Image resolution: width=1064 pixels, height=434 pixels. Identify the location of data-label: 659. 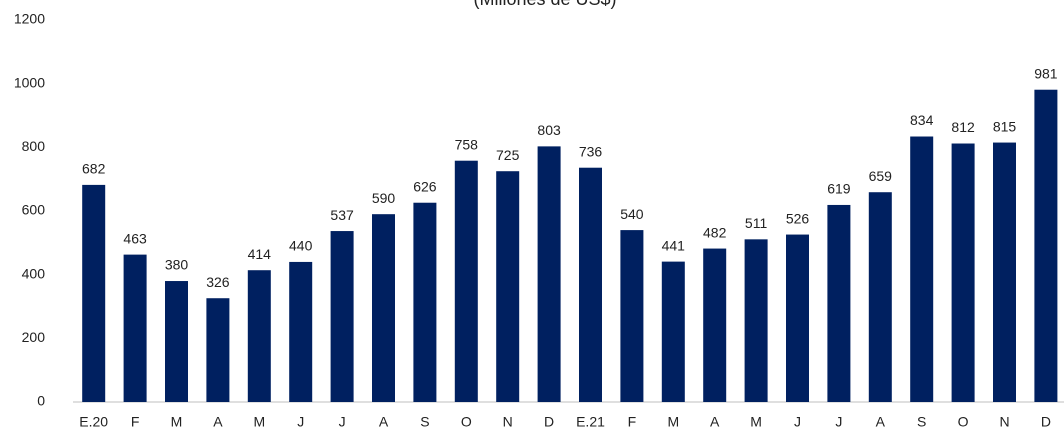
(881, 176).